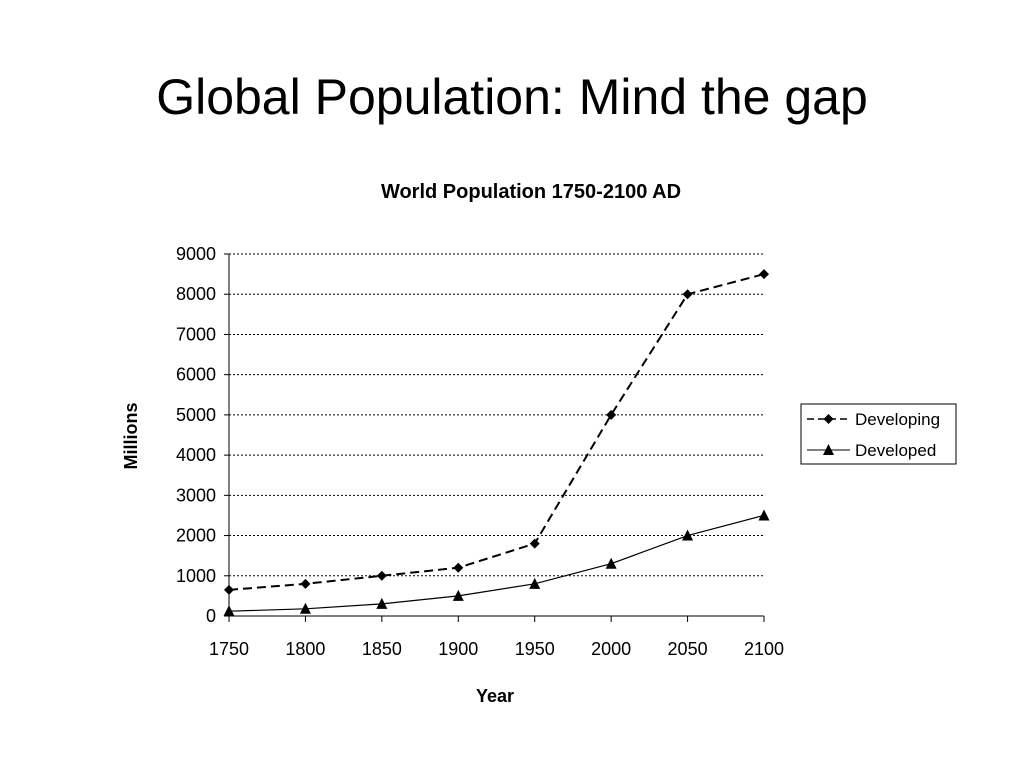 The width and height of the screenshot is (1024, 768). Describe the element at coordinates (688, 649) in the screenshot. I see `x-tick-label: 2050` at that location.